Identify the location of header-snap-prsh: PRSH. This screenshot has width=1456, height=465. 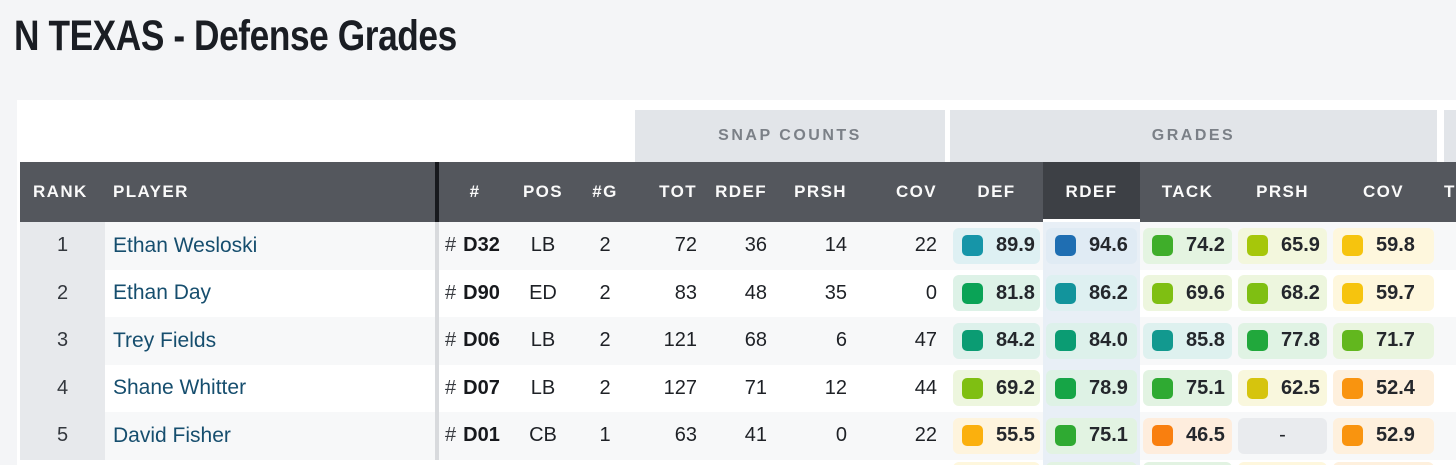
(820, 191).